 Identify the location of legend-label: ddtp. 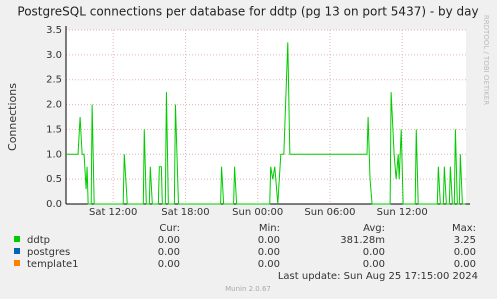
(38, 240).